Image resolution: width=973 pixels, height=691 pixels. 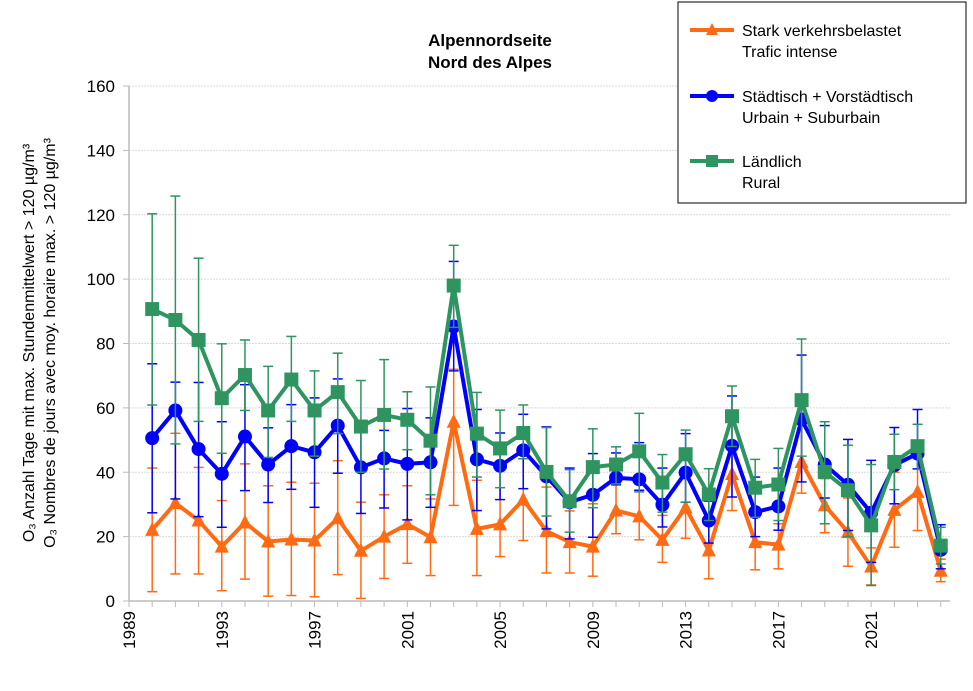 What do you see at coordinates (110, 601) in the screenshot?
I see `y-tick-label: 0` at bounding box center [110, 601].